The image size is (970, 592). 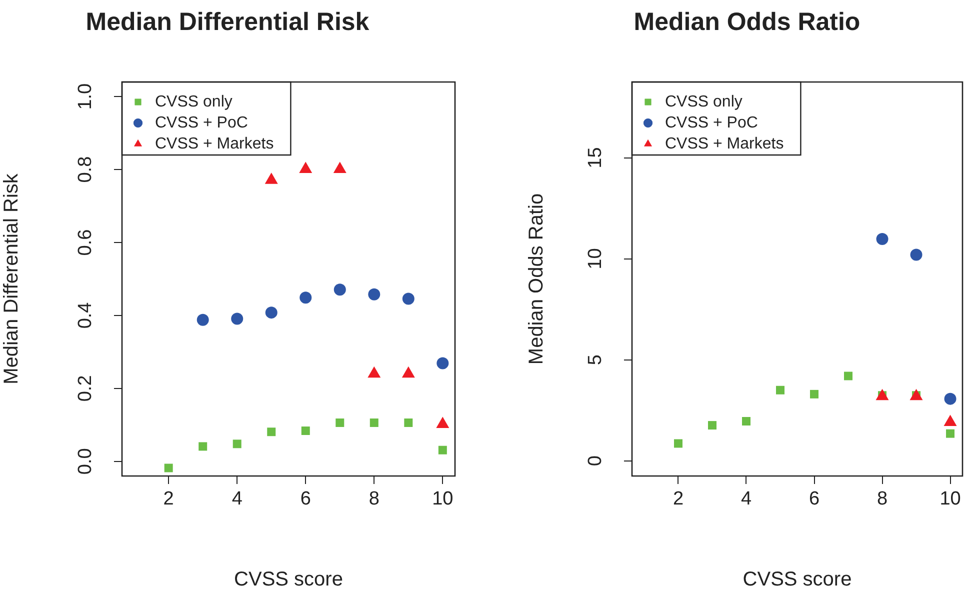 I want to click on y-tick-label: 0.8, so click(x=85, y=169).